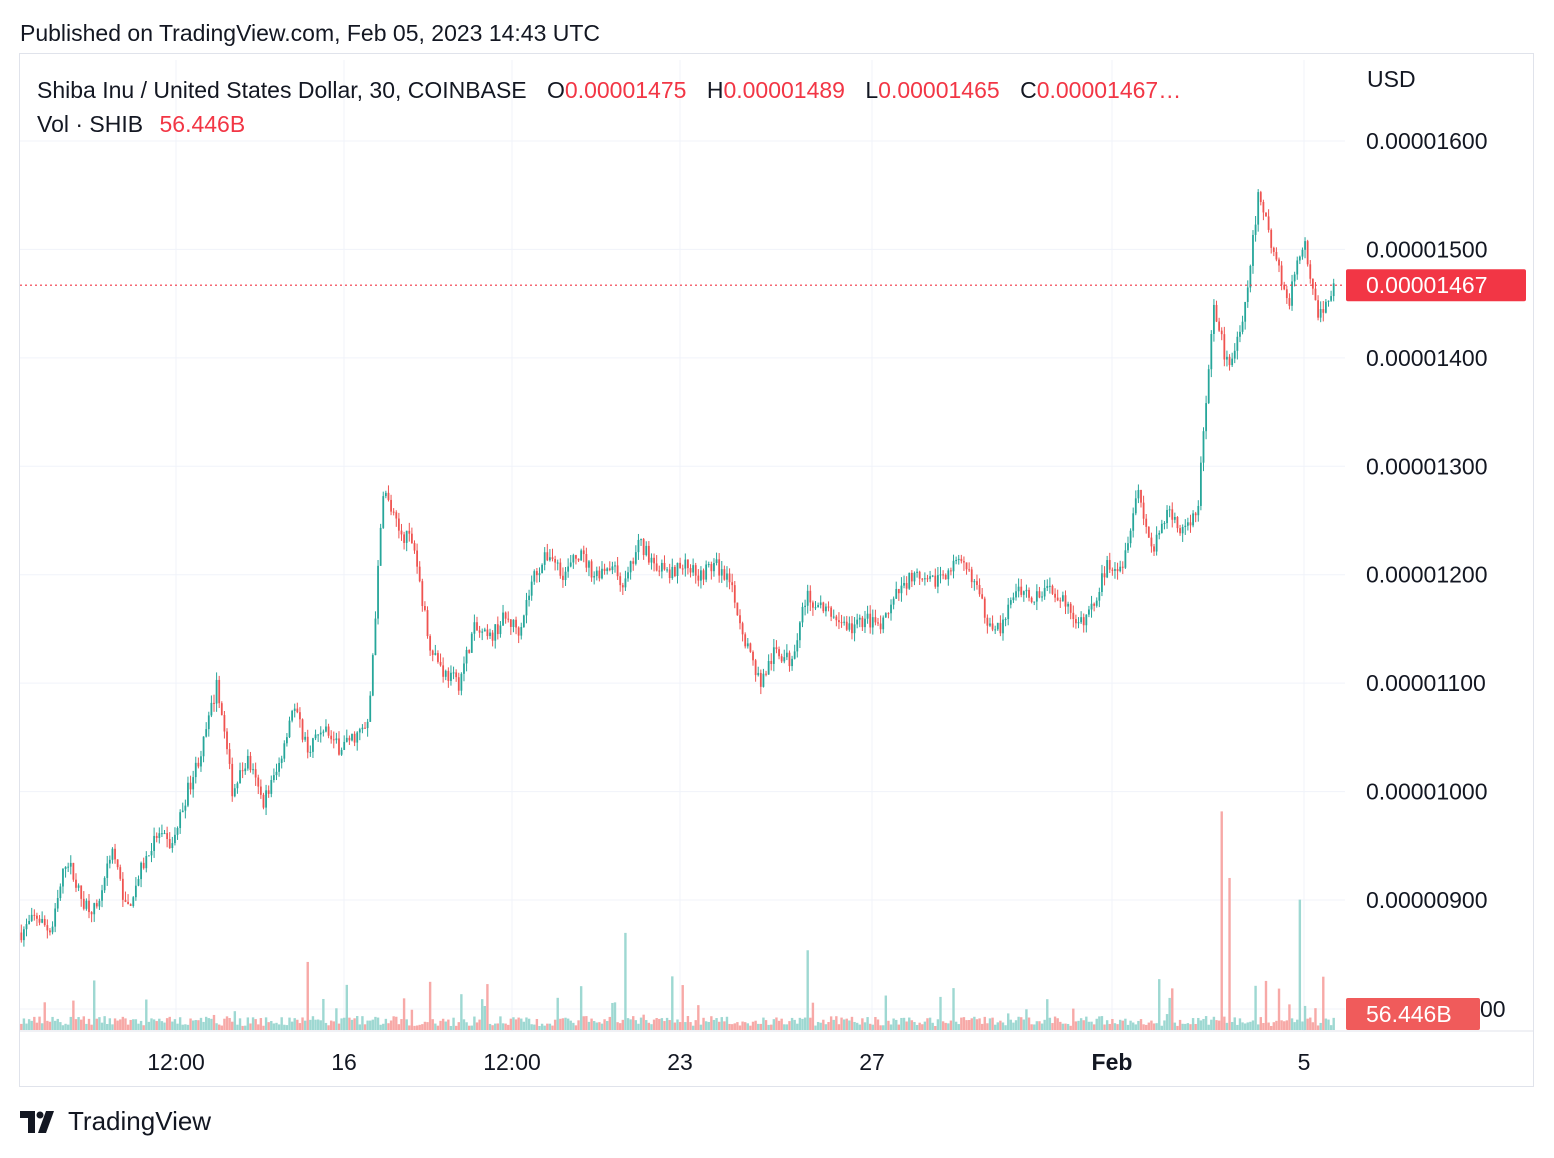 Image resolution: width=1554 pixels, height=1158 pixels. What do you see at coordinates (90, 124) in the screenshot?
I see `volume-title: Vol · SHIB` at bounding box center [90, 124].